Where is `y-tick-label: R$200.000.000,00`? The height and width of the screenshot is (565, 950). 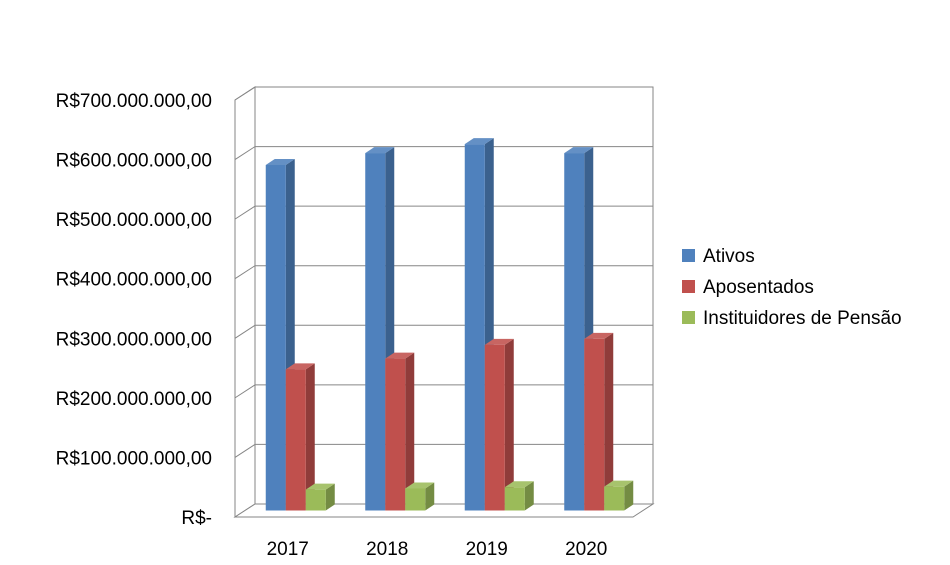 y-tick-label: R$200.000.000,00 is located at coordinates (134, 399).